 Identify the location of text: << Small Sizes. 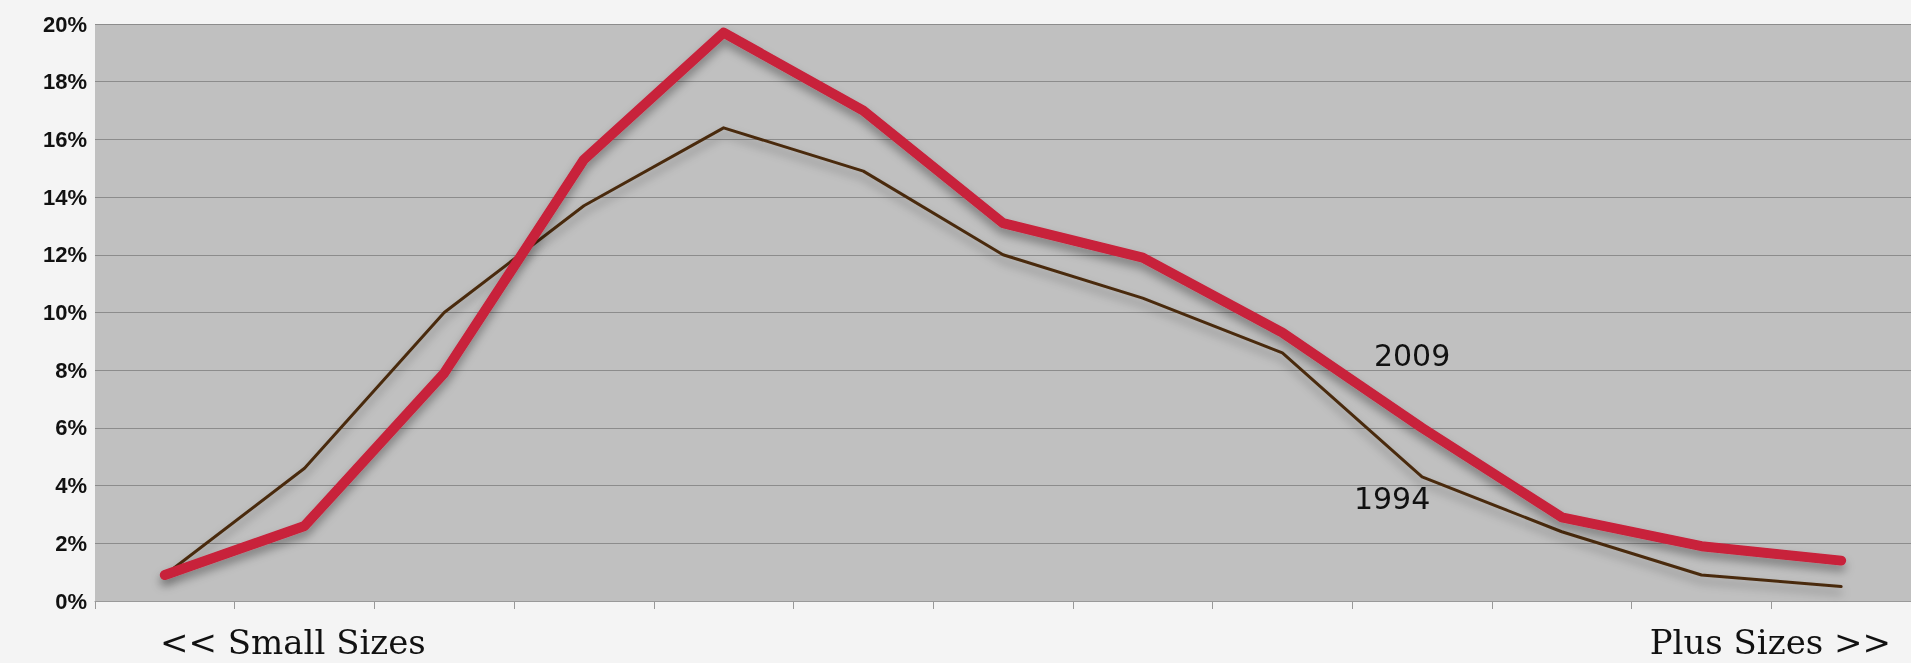
(293, 642).